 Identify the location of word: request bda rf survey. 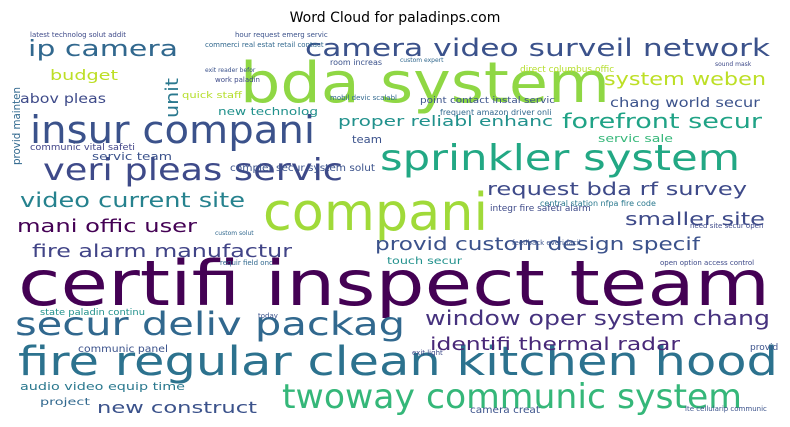
(617, 189).